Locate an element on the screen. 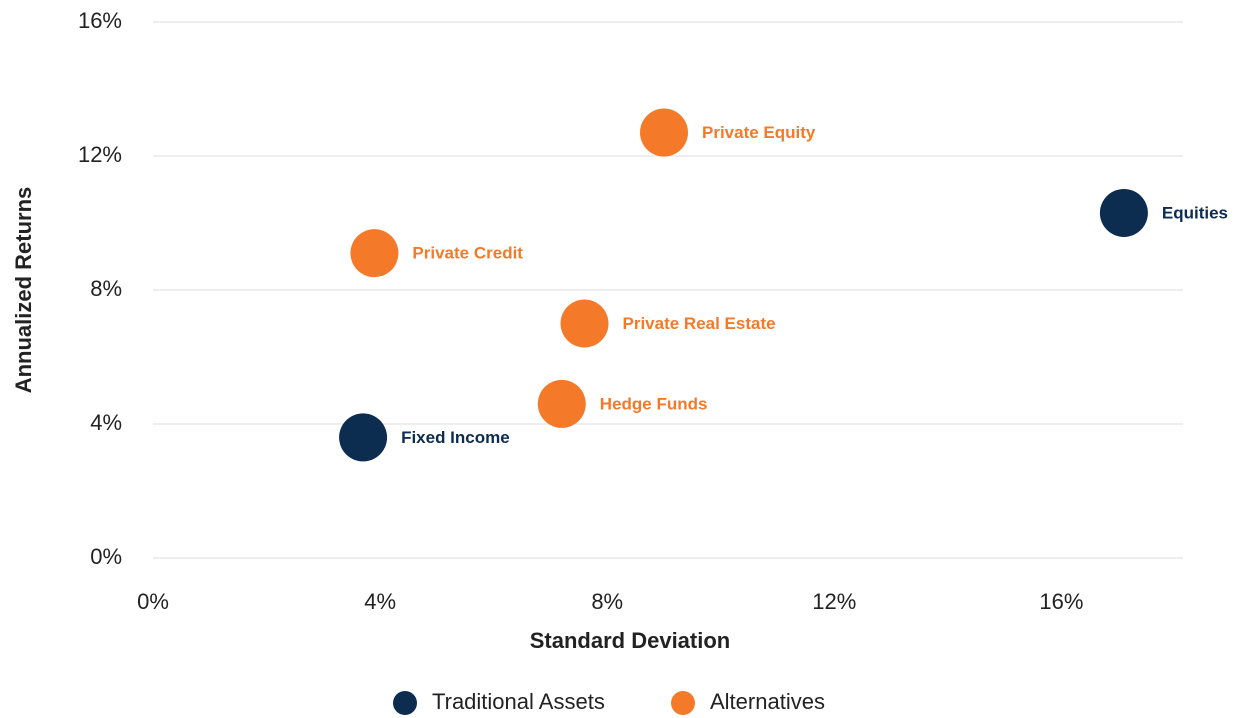 The width and height of the screenshot is (1239, 718). y-tick-label: 4% is located at coordinates (106, 422).